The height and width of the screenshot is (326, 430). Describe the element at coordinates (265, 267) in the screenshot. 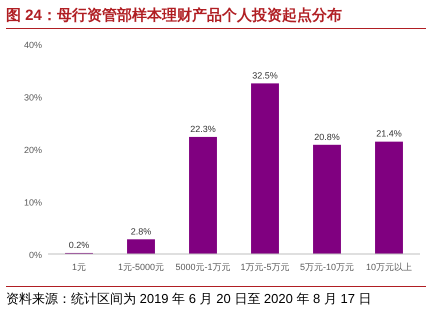

I see `x-tick-label: 1万元-5万元` at that location.